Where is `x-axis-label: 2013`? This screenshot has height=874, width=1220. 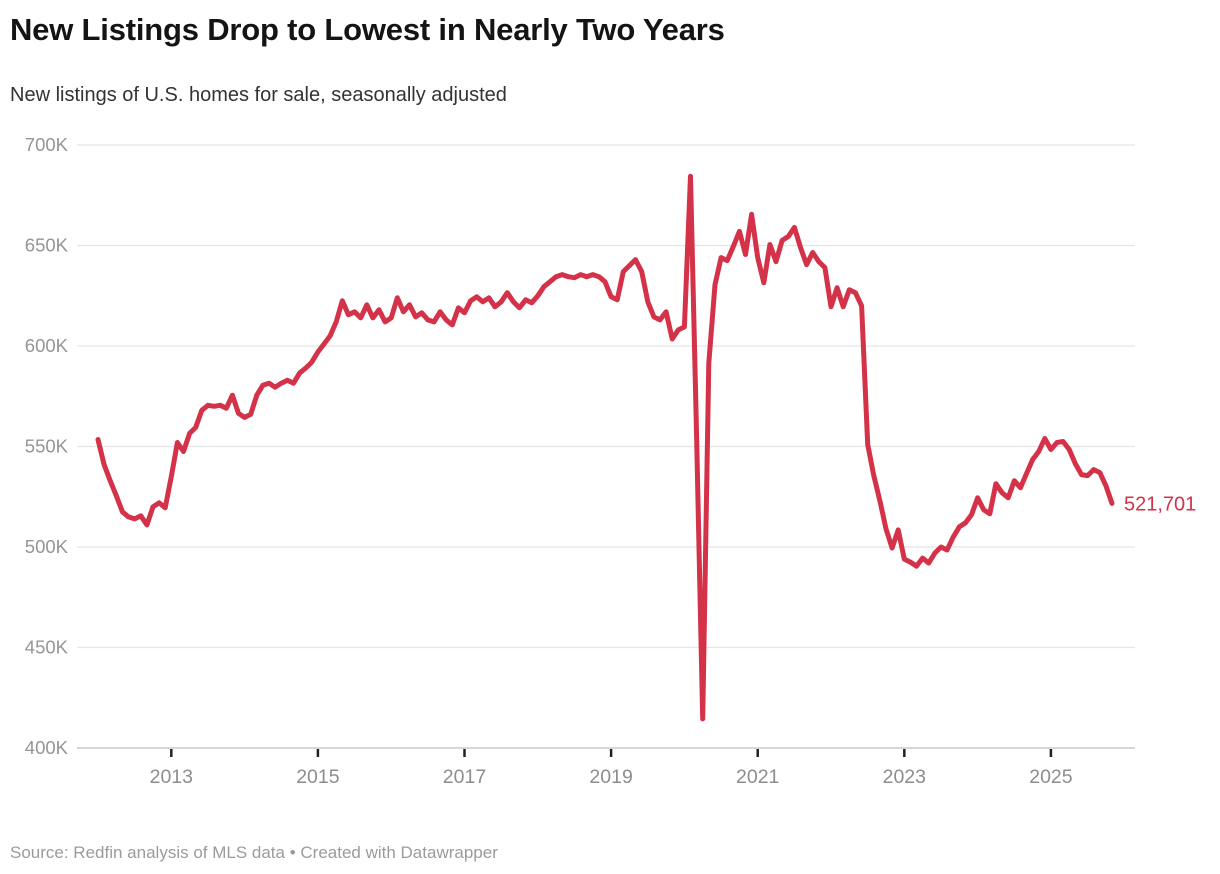
x-axis-label: 2013 is located at coordinates (171, 777).